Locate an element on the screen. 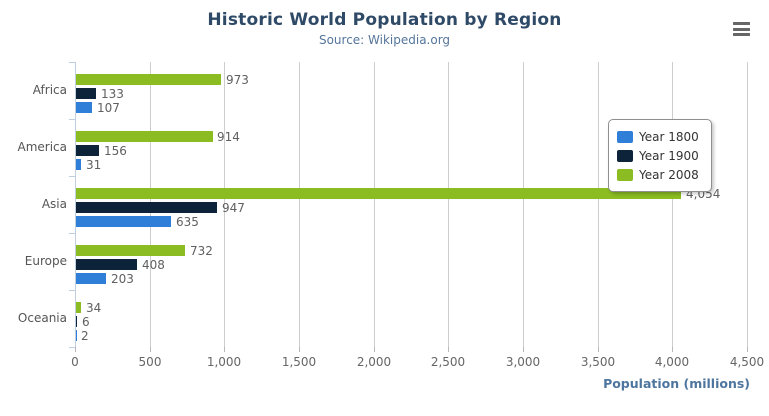 The image size is (769, 416). chart-subtitle: Source: Wikipedia.org is located at coordinates (384, 40).